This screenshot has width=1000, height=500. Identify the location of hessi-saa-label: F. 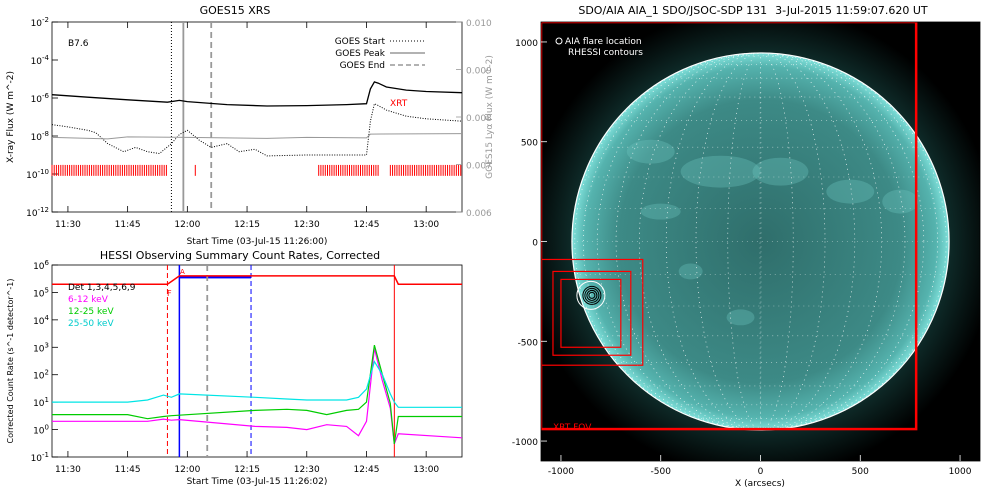
(169, 293).